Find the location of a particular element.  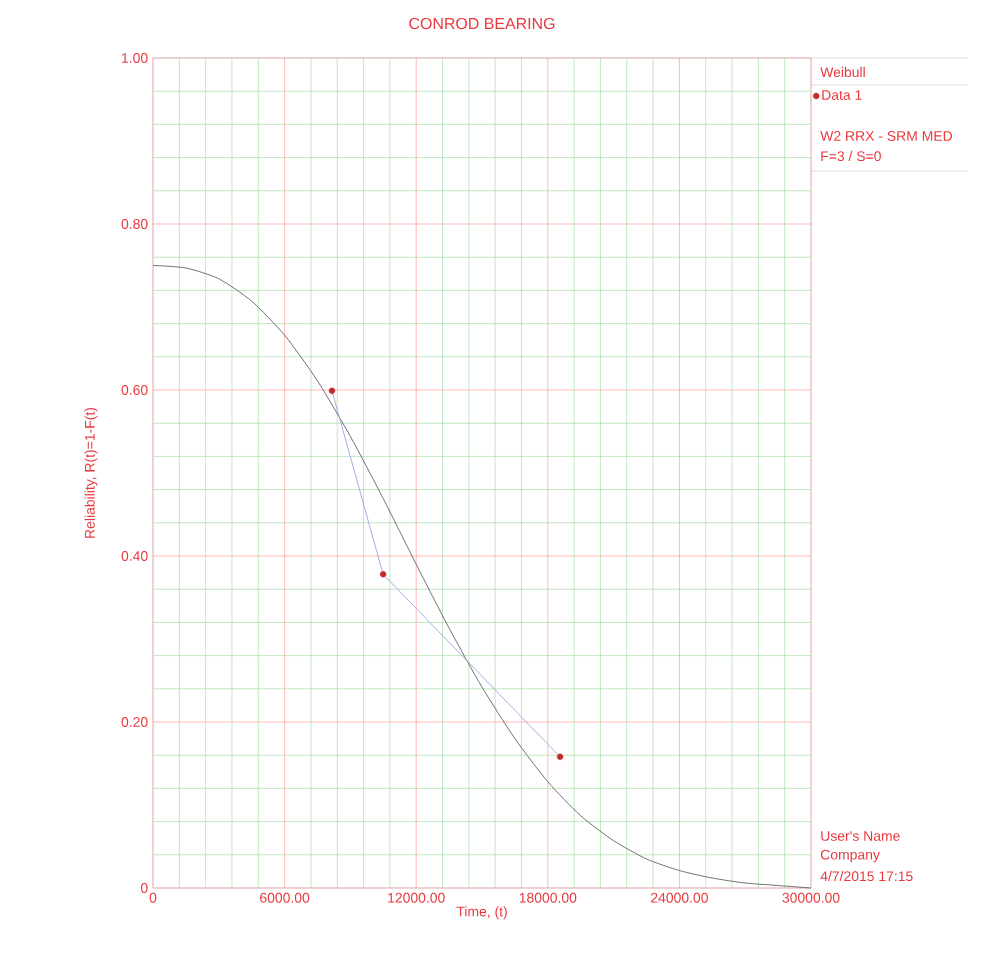

text: F=3 / S=0 is located at coordinates (851, 156).